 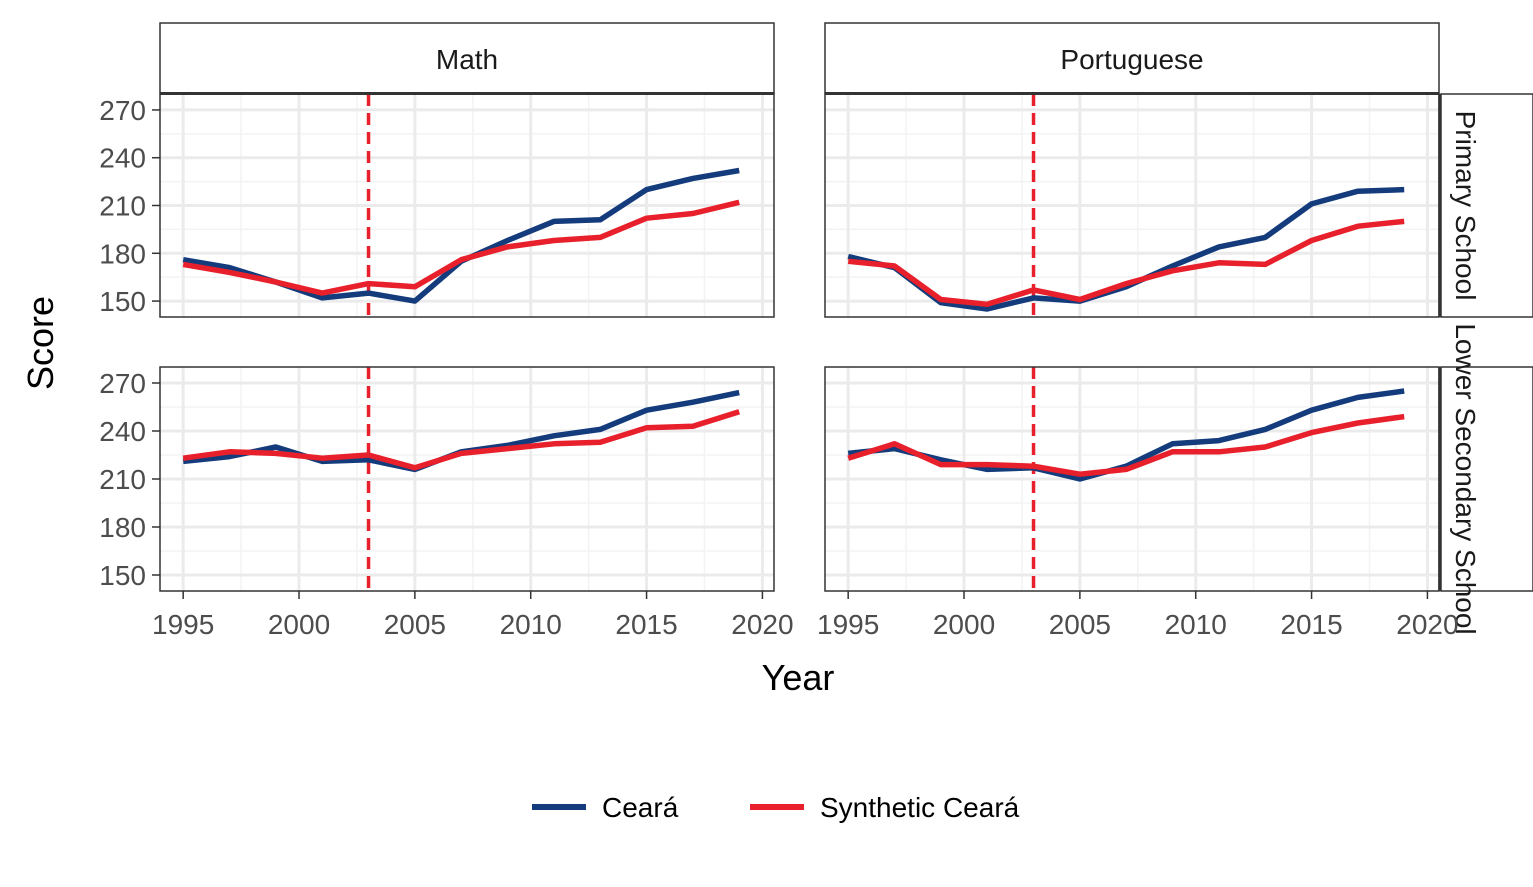 I want to click on row-strip-primary-school: Primary School, so click(x=1485, y=205).